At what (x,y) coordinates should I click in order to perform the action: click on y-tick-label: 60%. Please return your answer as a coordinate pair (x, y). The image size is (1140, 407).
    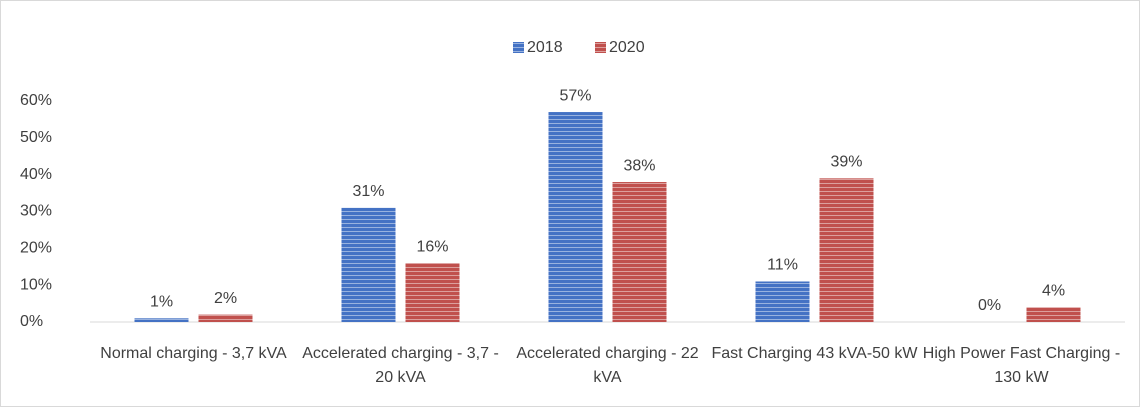
    Looking at the image, I should click on (36, 100).